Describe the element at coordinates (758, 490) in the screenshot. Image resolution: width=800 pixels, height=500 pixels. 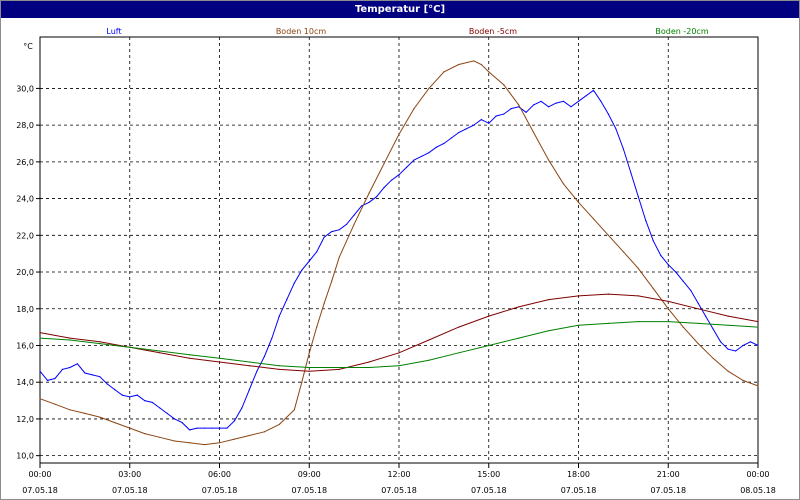
I see `x-tick-date-label: 08.05.18` at that location.